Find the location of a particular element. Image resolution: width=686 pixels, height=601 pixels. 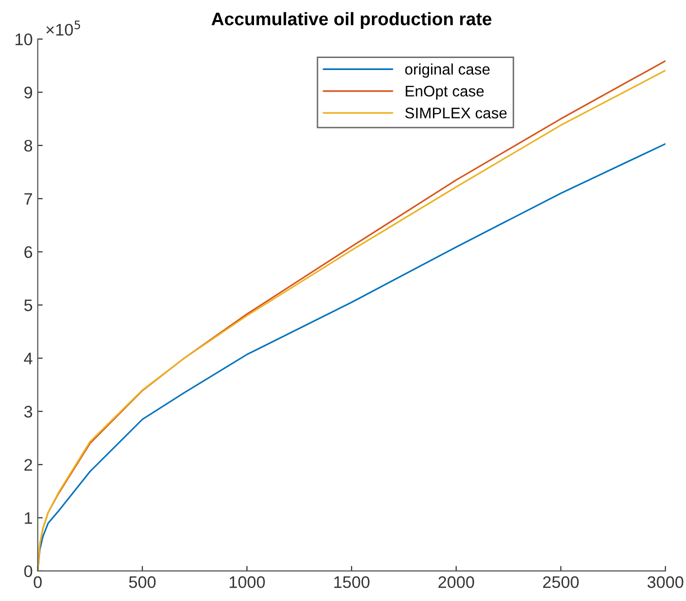

x-tick-label: 3000 is located at coordinates (666, 582).